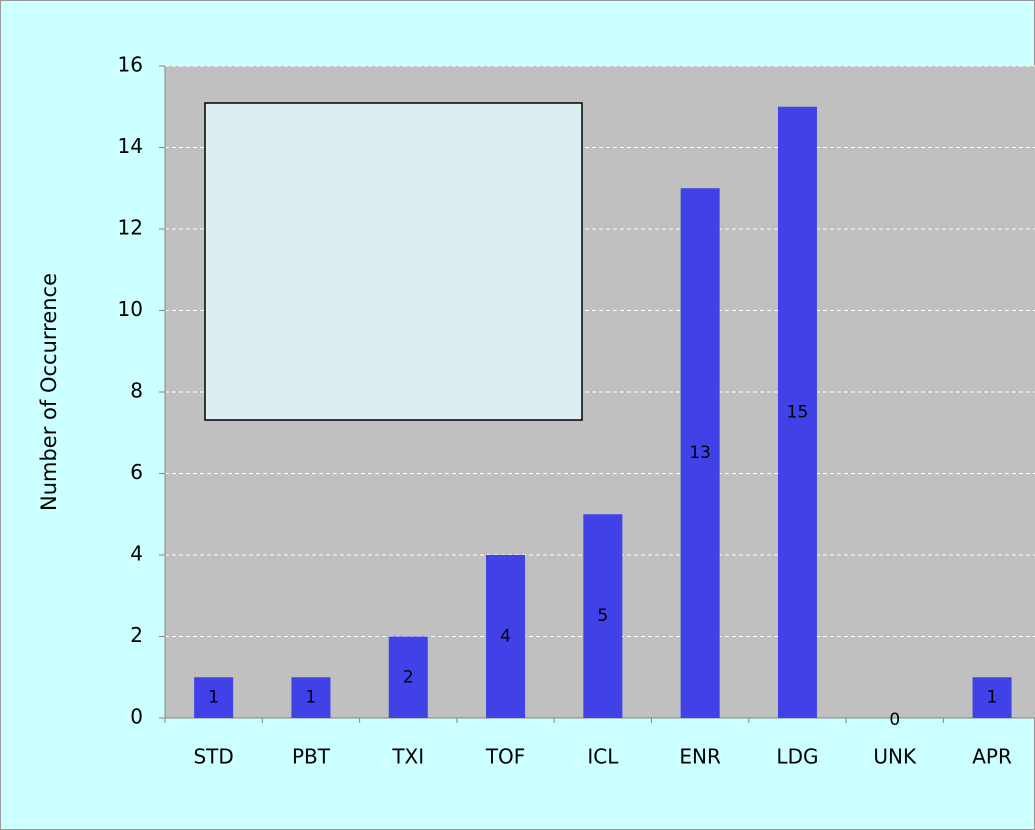 The width and height of the screenshot is (1035, 830). Describe the element at coordinates (895, 757) in the screenshot. I see `x-tick-label: UNK` at that location.